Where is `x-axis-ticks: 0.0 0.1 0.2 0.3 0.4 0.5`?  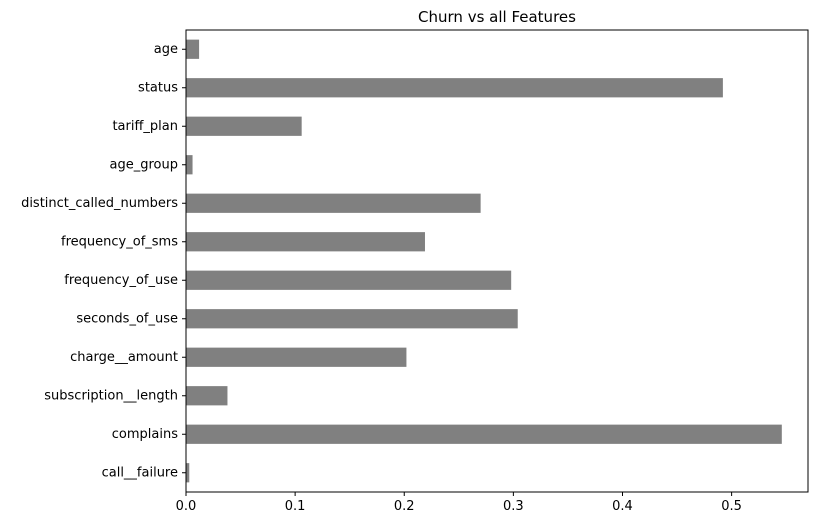
x-axis-ticks: 0.0 0.1 0.2 0.3 0.4 0.5 is located at coordinates (459, 503).